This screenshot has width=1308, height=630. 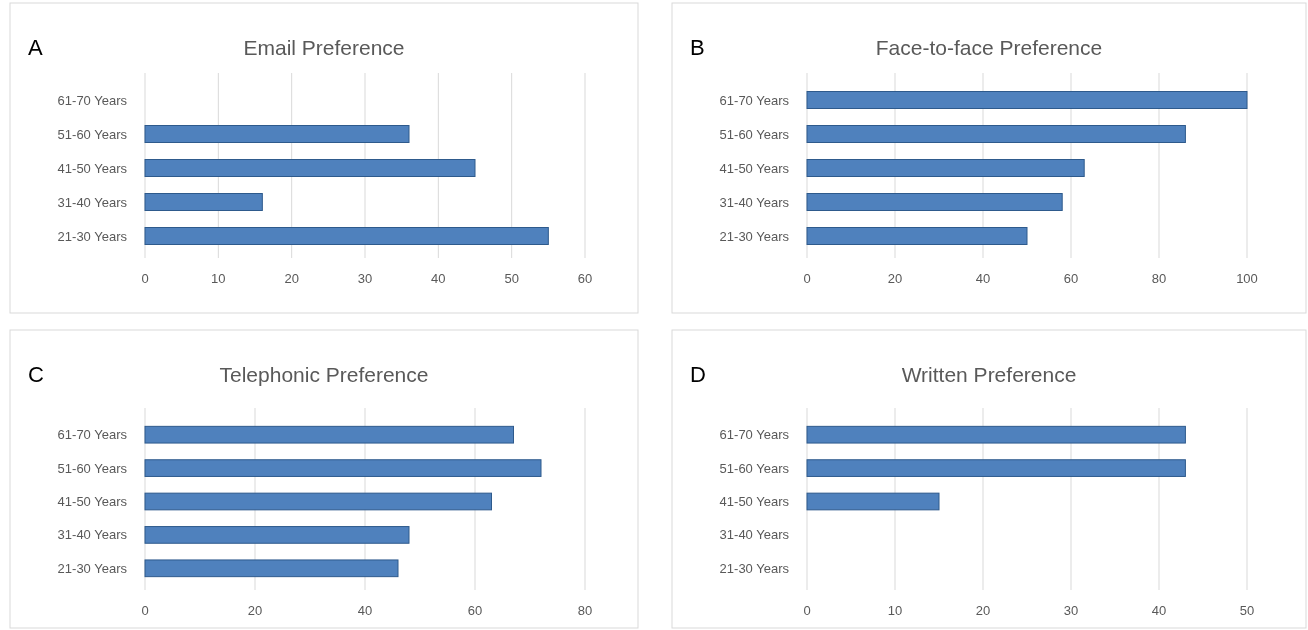 I want to click on text: C, so click(x=36, y=374).